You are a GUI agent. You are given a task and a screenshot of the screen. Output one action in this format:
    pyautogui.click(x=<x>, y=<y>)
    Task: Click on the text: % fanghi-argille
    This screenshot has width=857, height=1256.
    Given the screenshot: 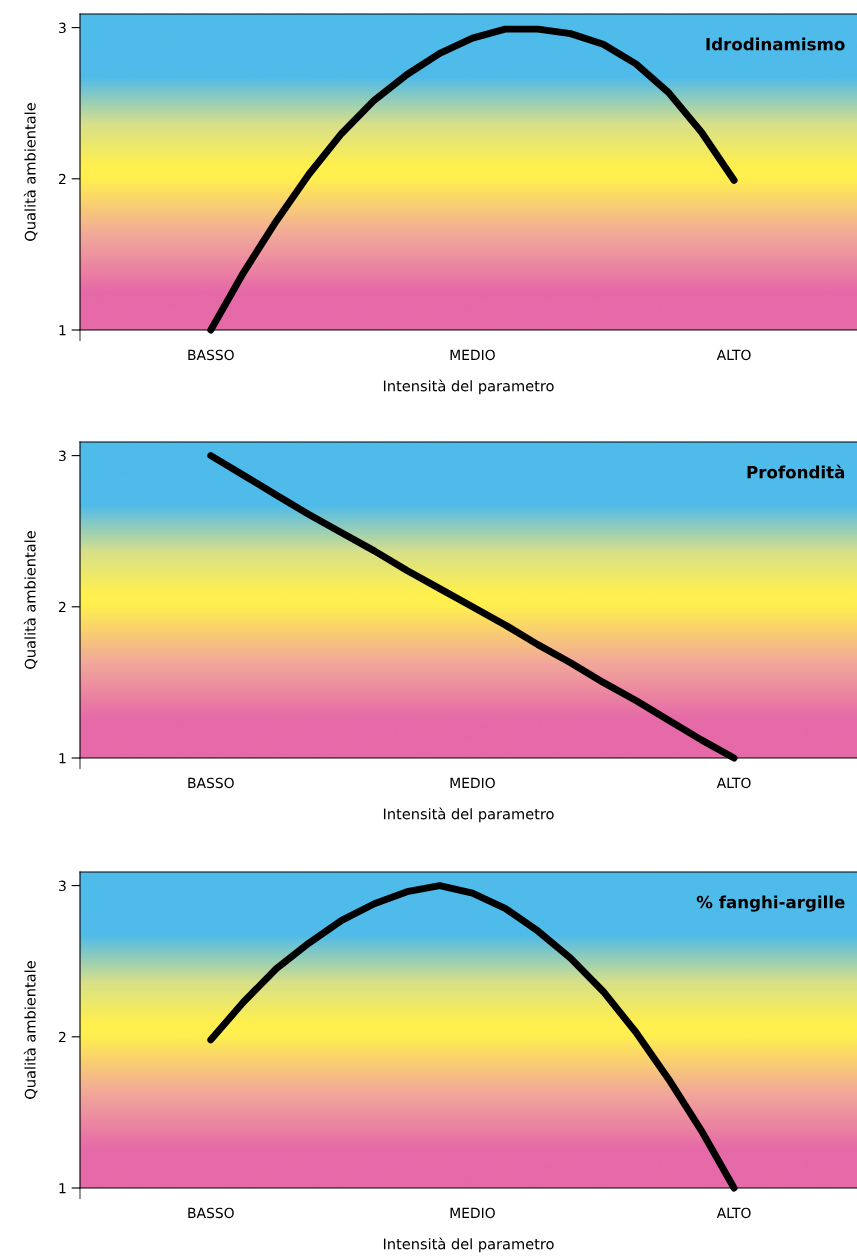 What is the action you would take?
    pyautogui.click(x=770, y=903)
    